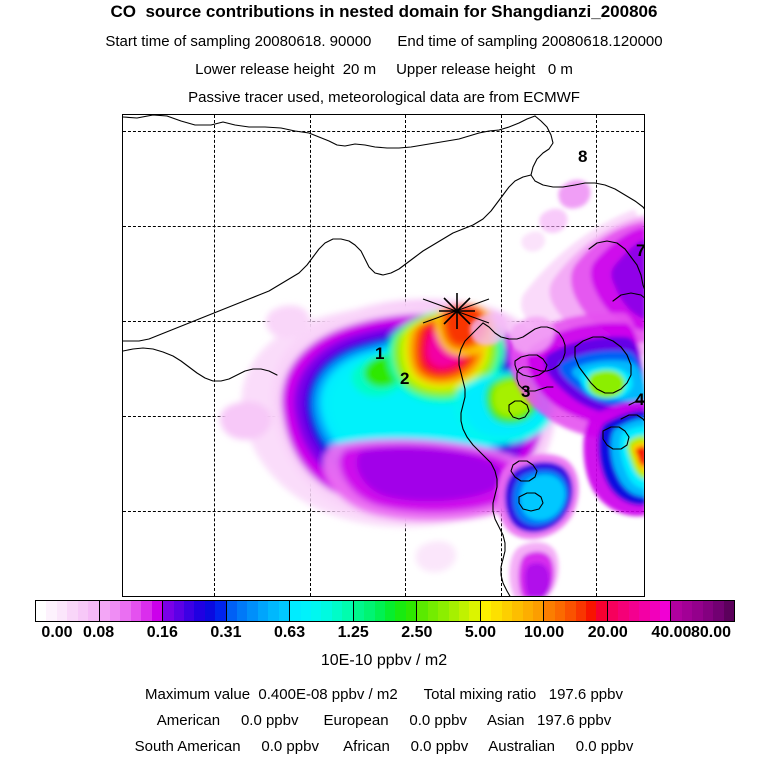 The image size is (768, 768). Describe the element at coordinates (526, 391) in the screenshot. I see `station-label-3: 3` at that location.